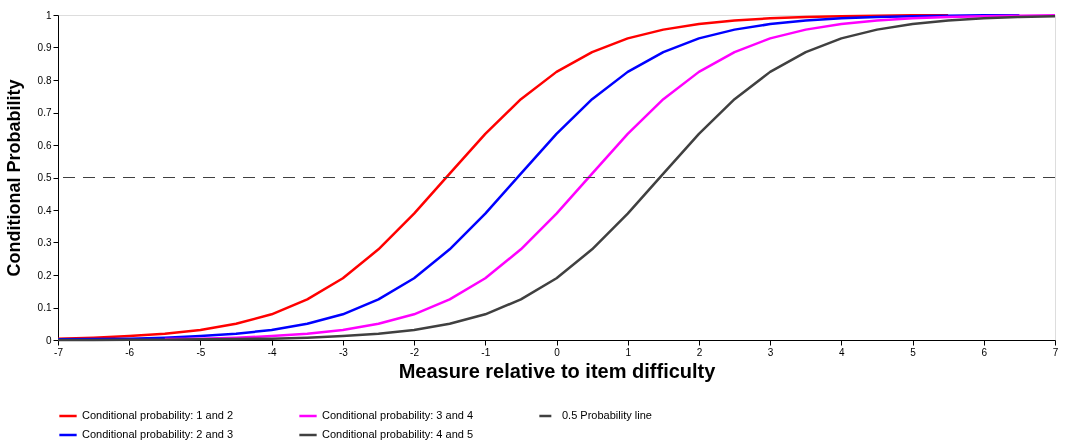 The width and height of the screenshot is (1073, 445). Describe the element at coordinates (343, 352) in the screenshot. I see `x-tick-label: -3` at that location.